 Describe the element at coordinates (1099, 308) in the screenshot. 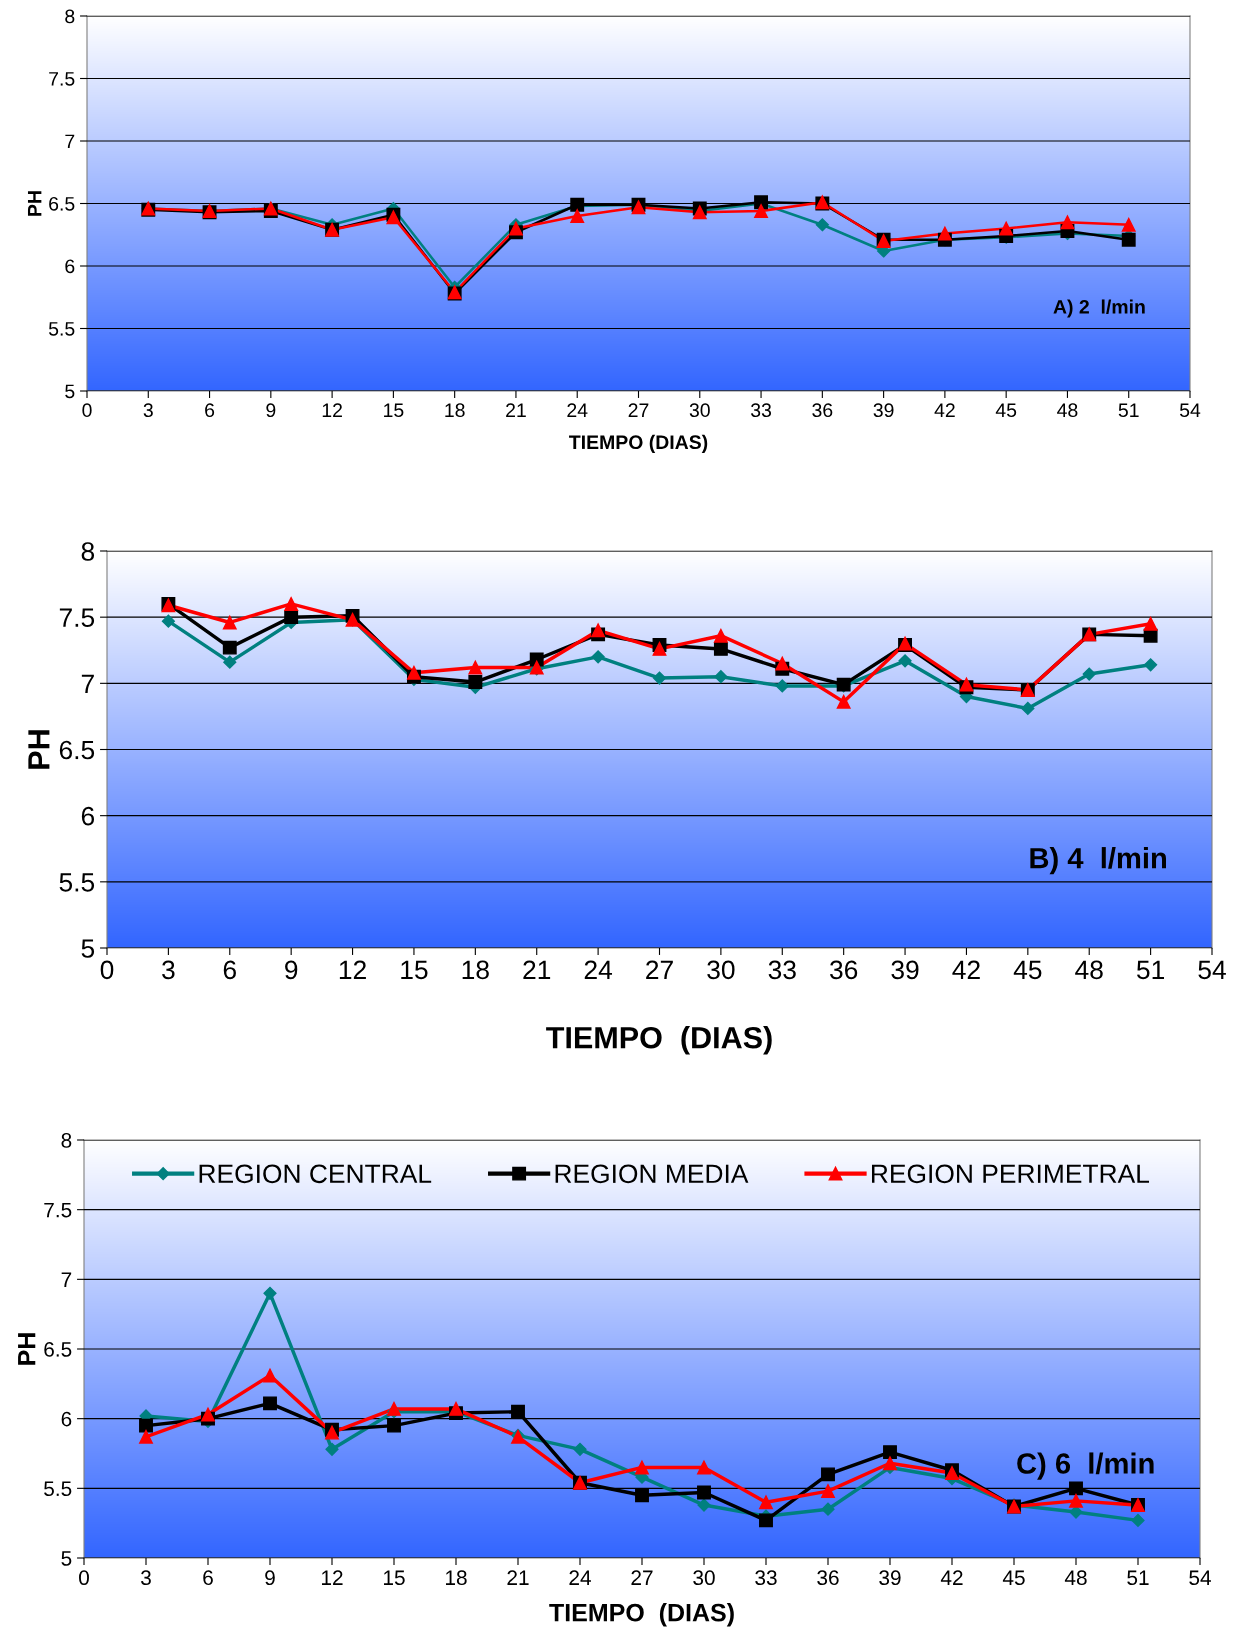

I see `annotation: A) 2 l/min` at that location.